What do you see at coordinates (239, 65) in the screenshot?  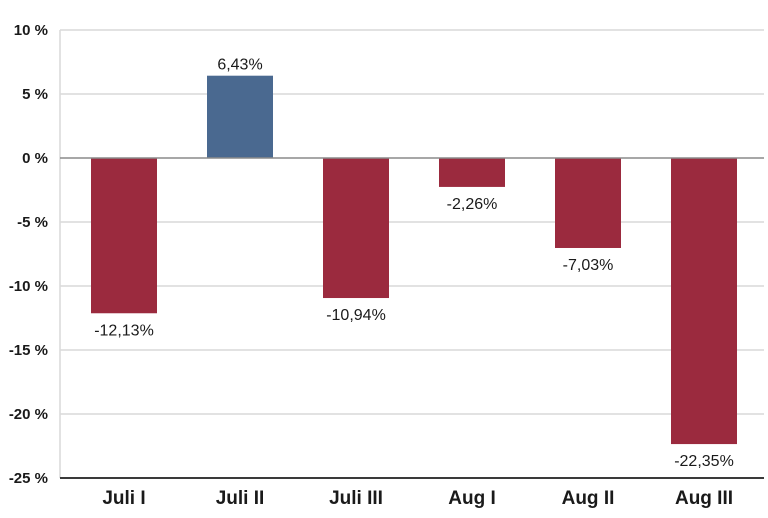 I see `data-label: 6,43%` at bounding box center [239, 65].